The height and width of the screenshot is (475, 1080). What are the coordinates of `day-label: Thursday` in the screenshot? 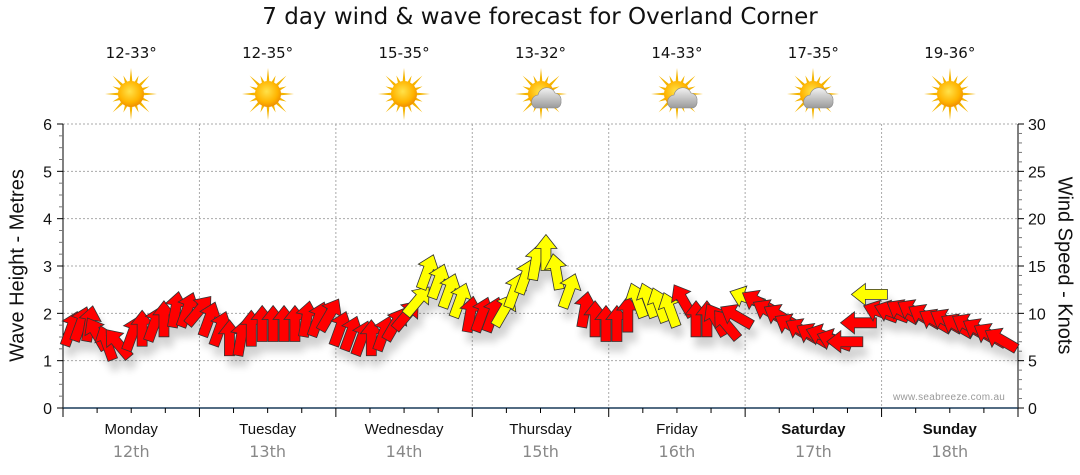 It's located at (540, 429).